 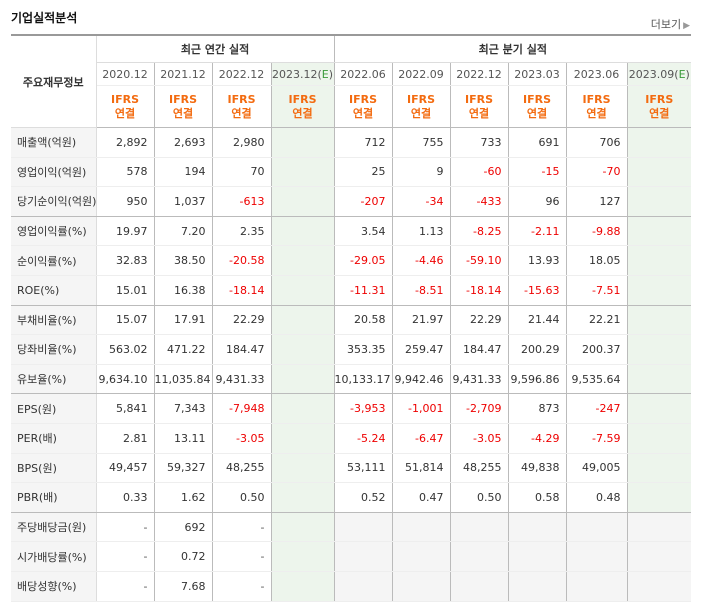 What do you see at coordinates (54, 379) in the screenshot?
I see `row-label: 유보율(%)` at bounding box center [54, 379].